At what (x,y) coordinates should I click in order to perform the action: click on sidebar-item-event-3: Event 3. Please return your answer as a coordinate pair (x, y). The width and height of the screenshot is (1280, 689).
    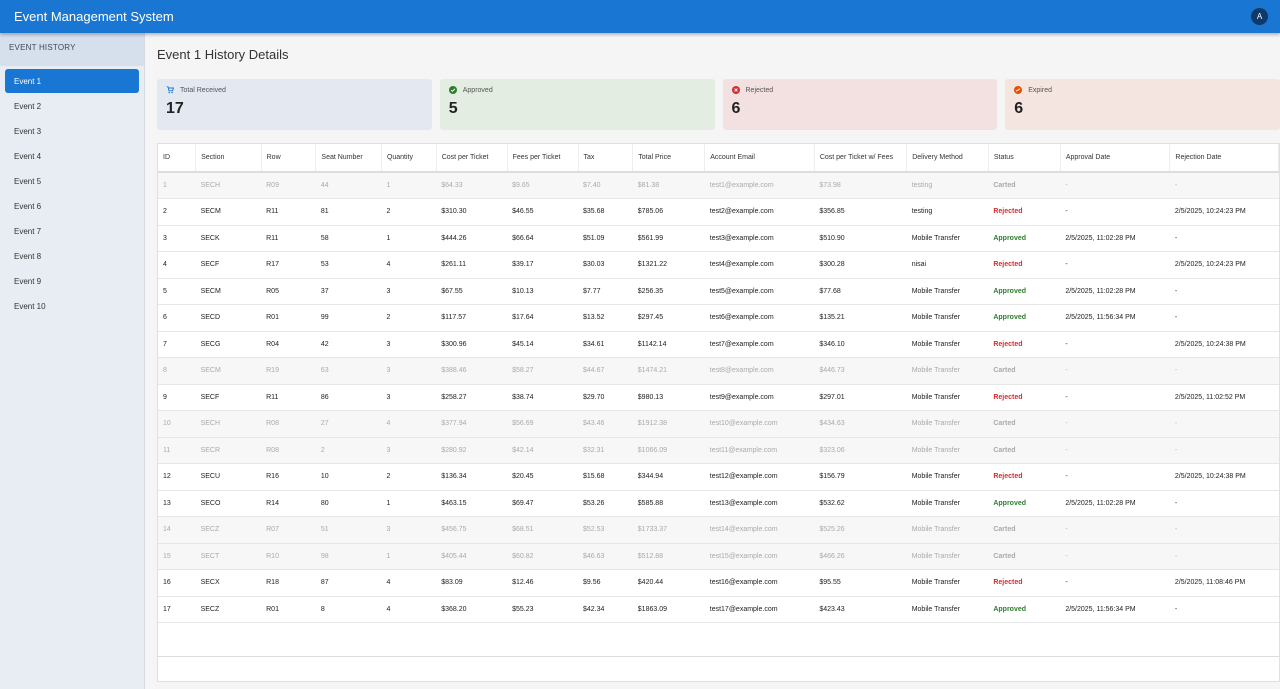
    Looking at the image, I should click on (28, 131).